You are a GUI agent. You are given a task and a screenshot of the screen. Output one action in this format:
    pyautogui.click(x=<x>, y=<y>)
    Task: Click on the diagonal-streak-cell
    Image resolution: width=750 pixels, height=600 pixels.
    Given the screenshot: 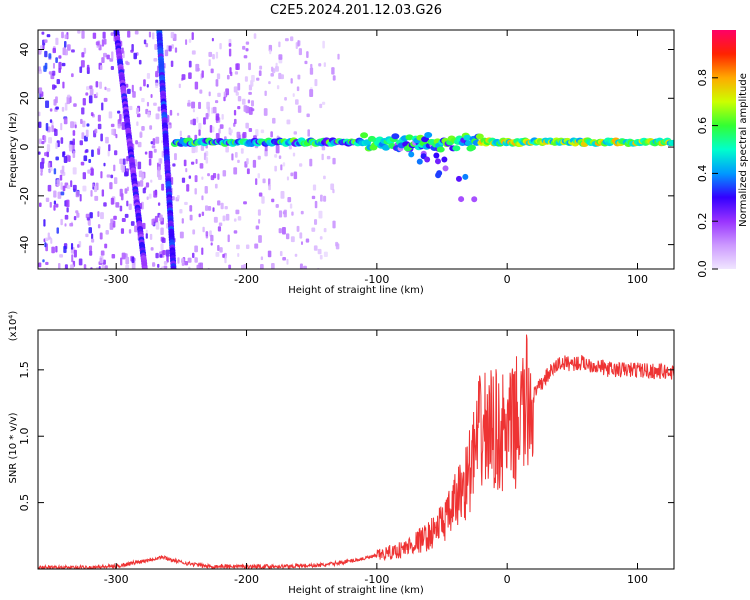 What is the action you would take?
    pyautogui.click(x=144, y=267)
    